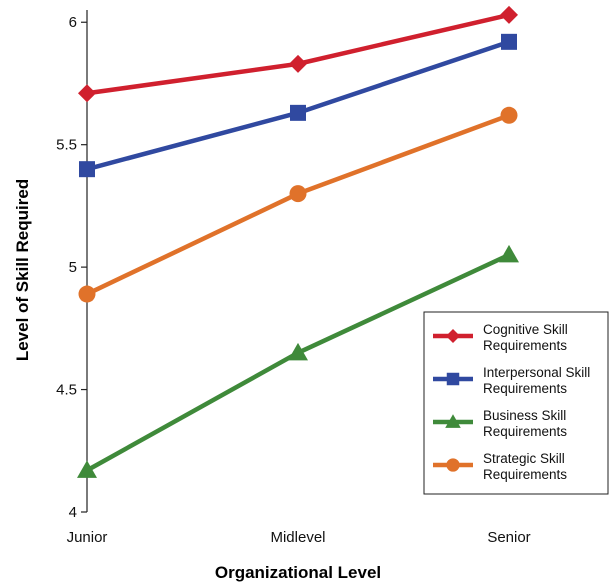 This screenshot has height=586, width=610. I want to click on x-tick-label: Junior, so click(87, 537).